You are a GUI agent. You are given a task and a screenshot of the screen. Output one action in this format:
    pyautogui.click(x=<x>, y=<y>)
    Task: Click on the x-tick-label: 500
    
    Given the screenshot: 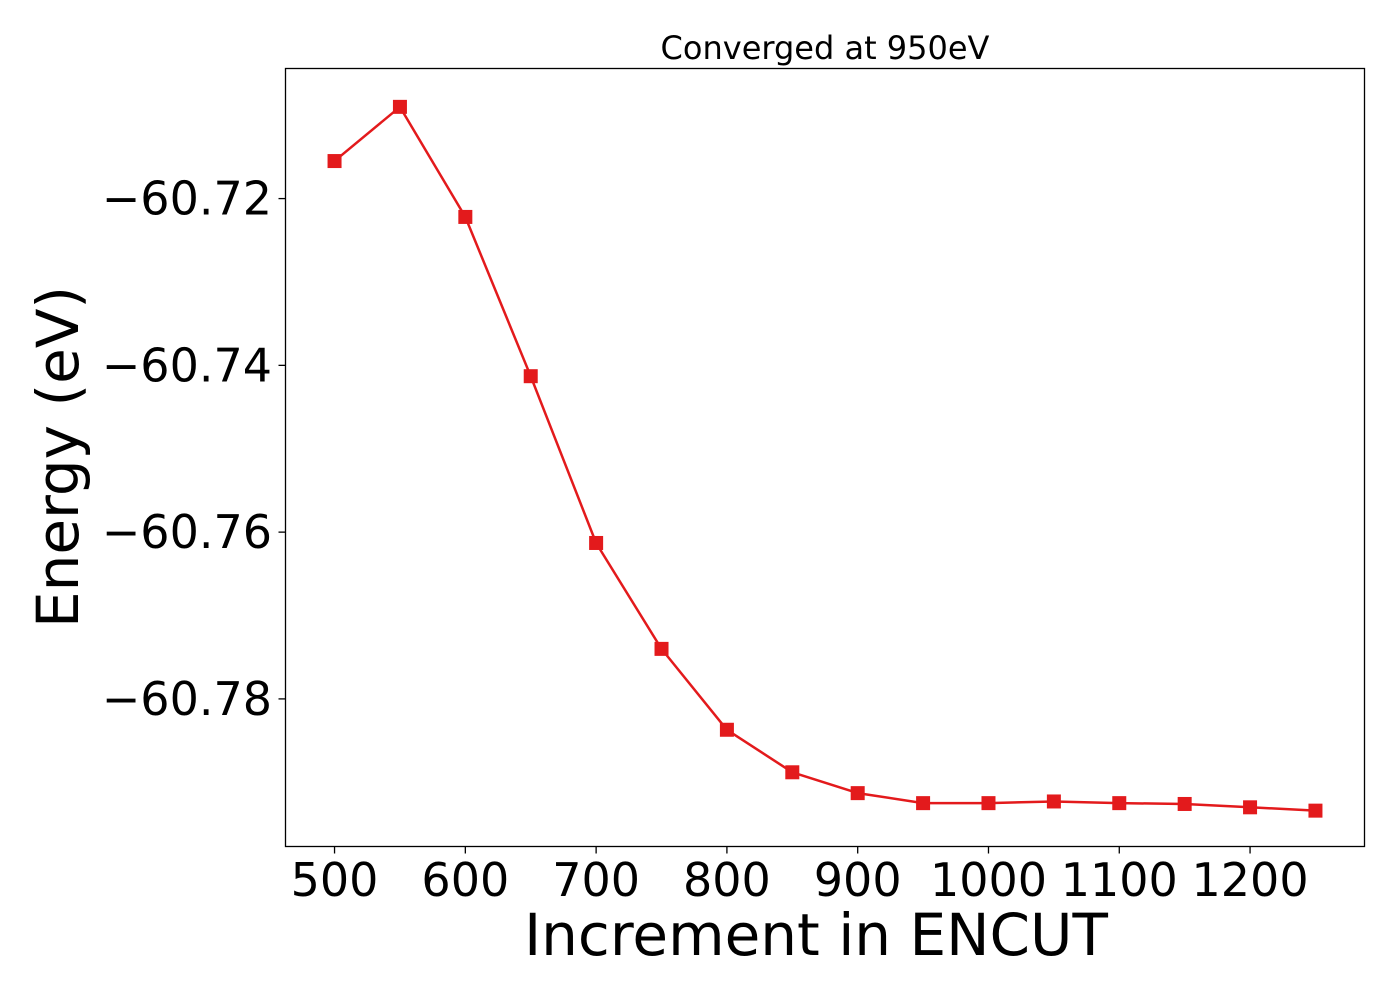 What is the action you would take?
    pyautogui.click(x=335, y=880)
    